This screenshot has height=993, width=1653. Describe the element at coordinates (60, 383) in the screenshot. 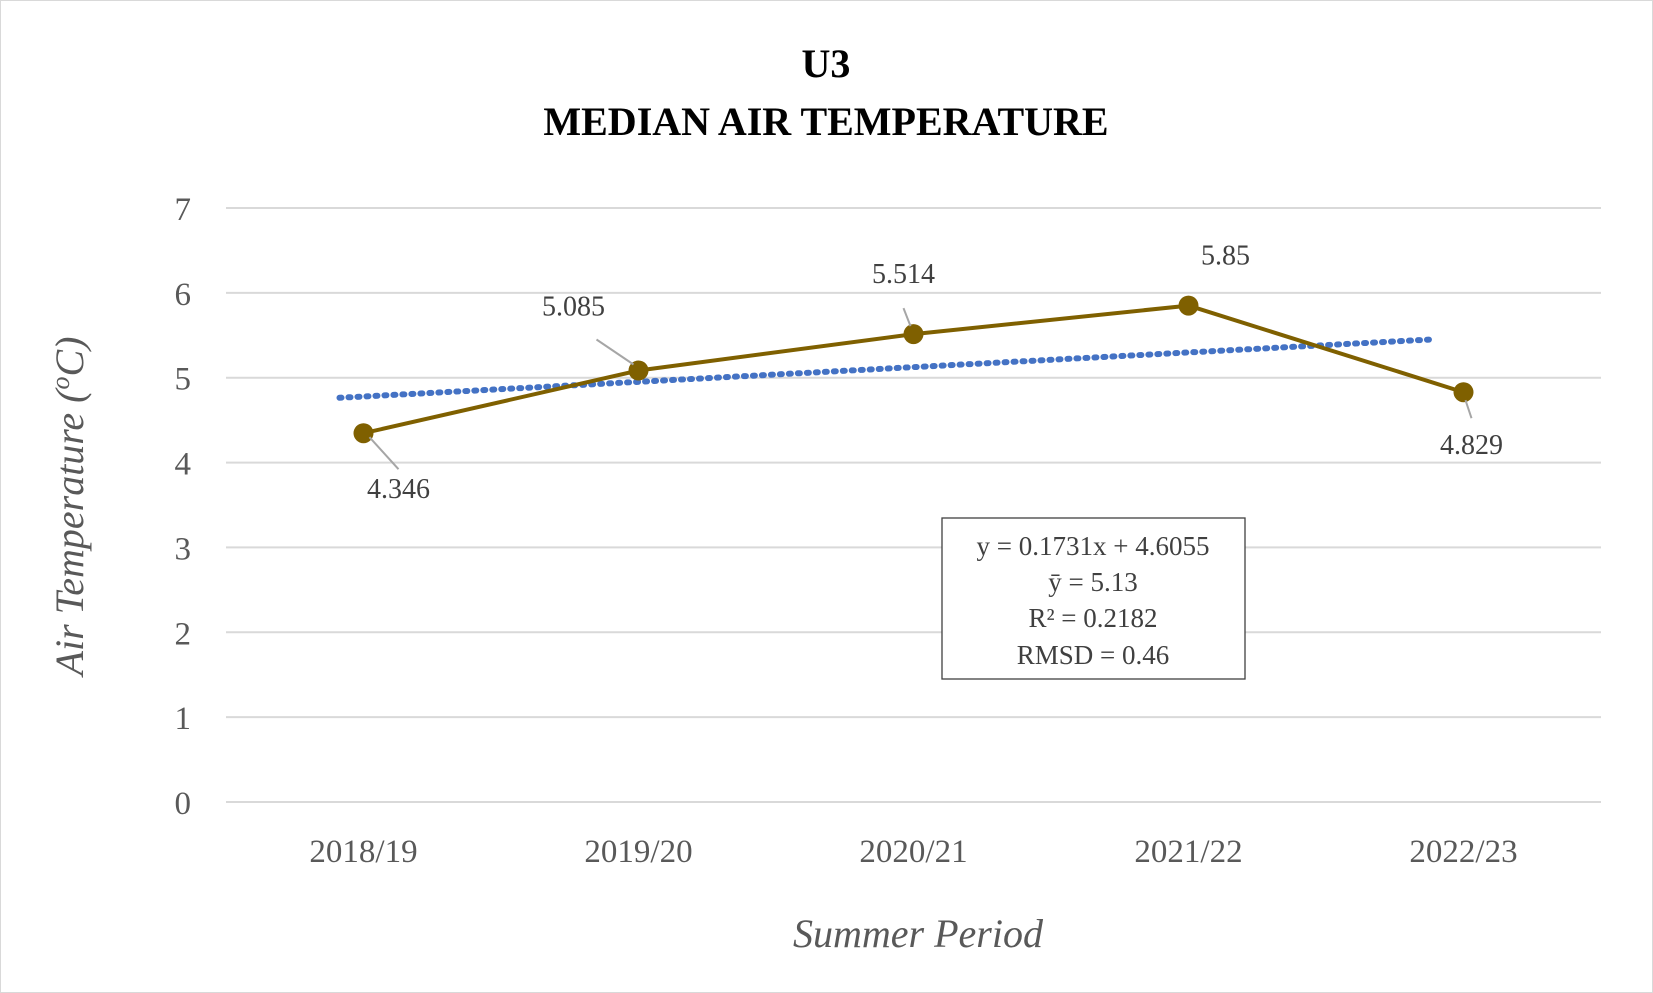

I see `y-axis-title-superscript: o` at that location.